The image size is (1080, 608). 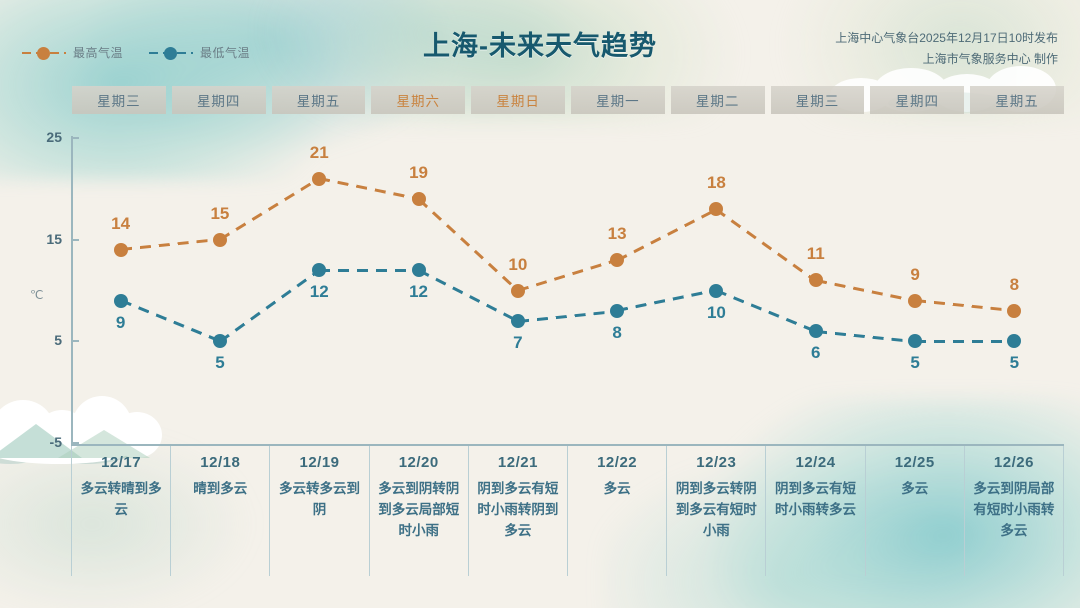 What do you see at coordinates (815, 462) in the screenshot?
I see `day-date: 12/24` at bounding box center [815, 462].